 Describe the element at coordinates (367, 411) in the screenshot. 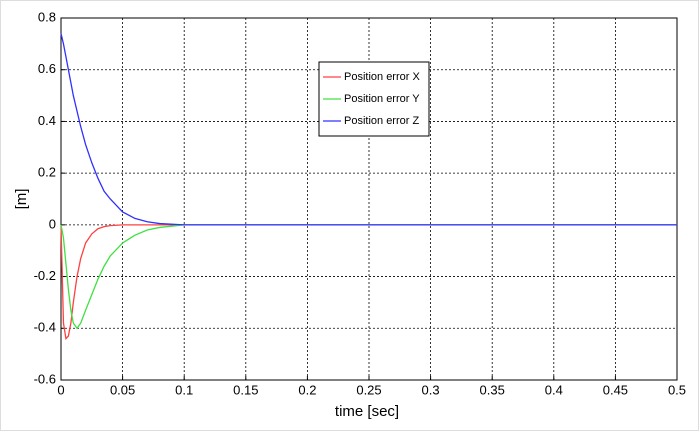

I see `x-axis-label: time [sec]` at that location.